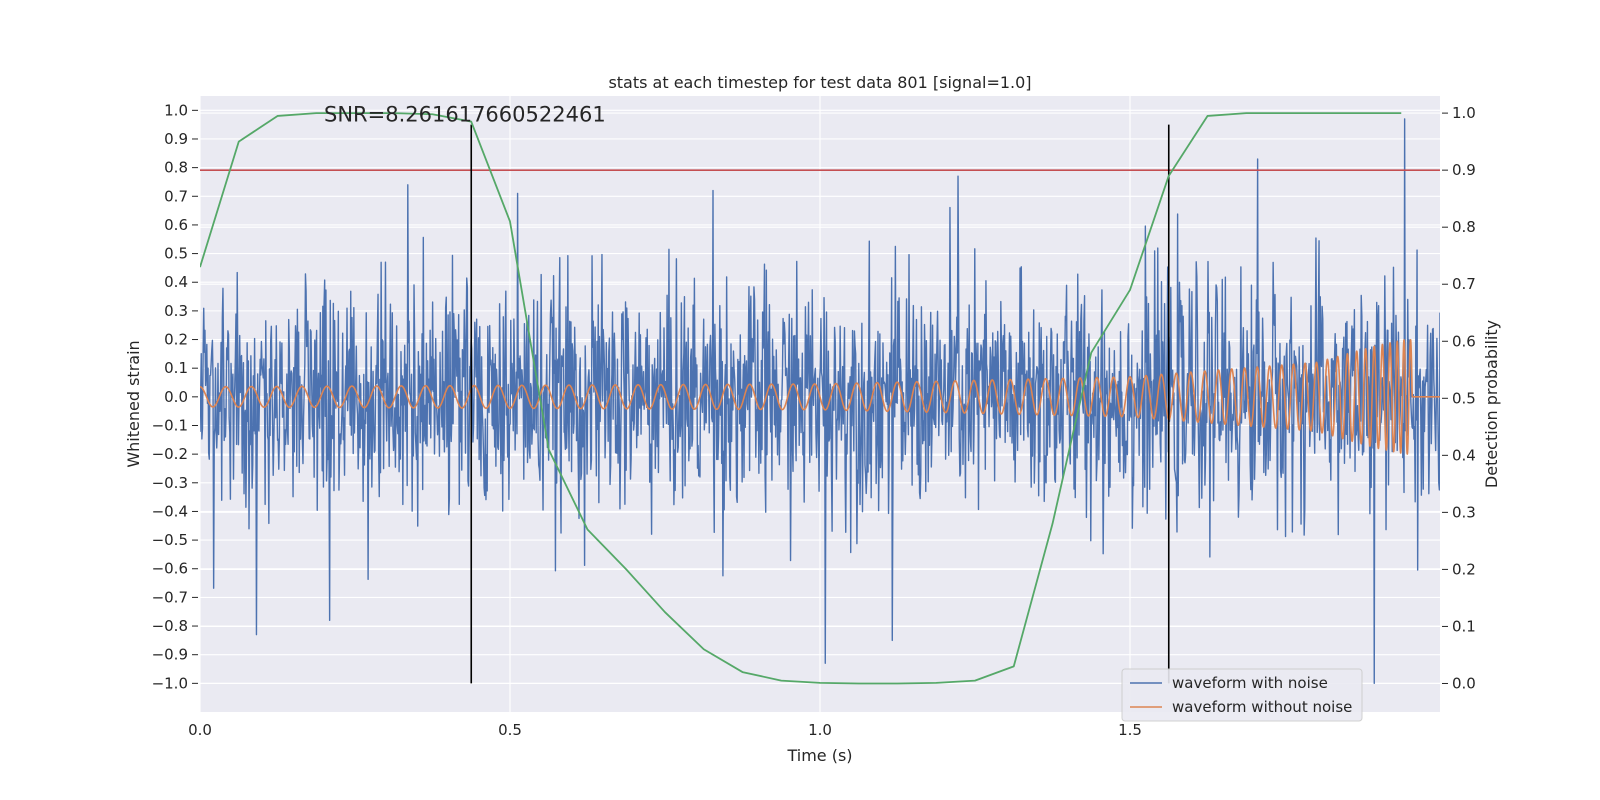  I want to click on y-tick-label: 0.3, so click(176, 311).